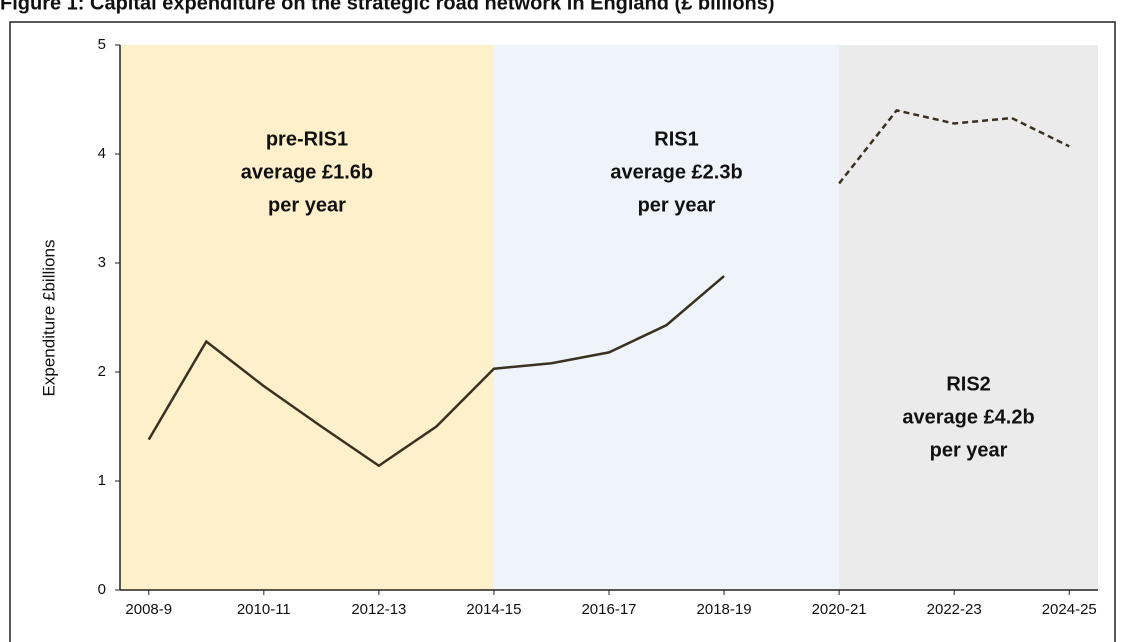 The height and width of the screenshot is (642, 1123). What do you see at coordinates (608, 609) in the screenshot?
I see `x-tick-label: 2016-17` at bounding box center [608, 609].